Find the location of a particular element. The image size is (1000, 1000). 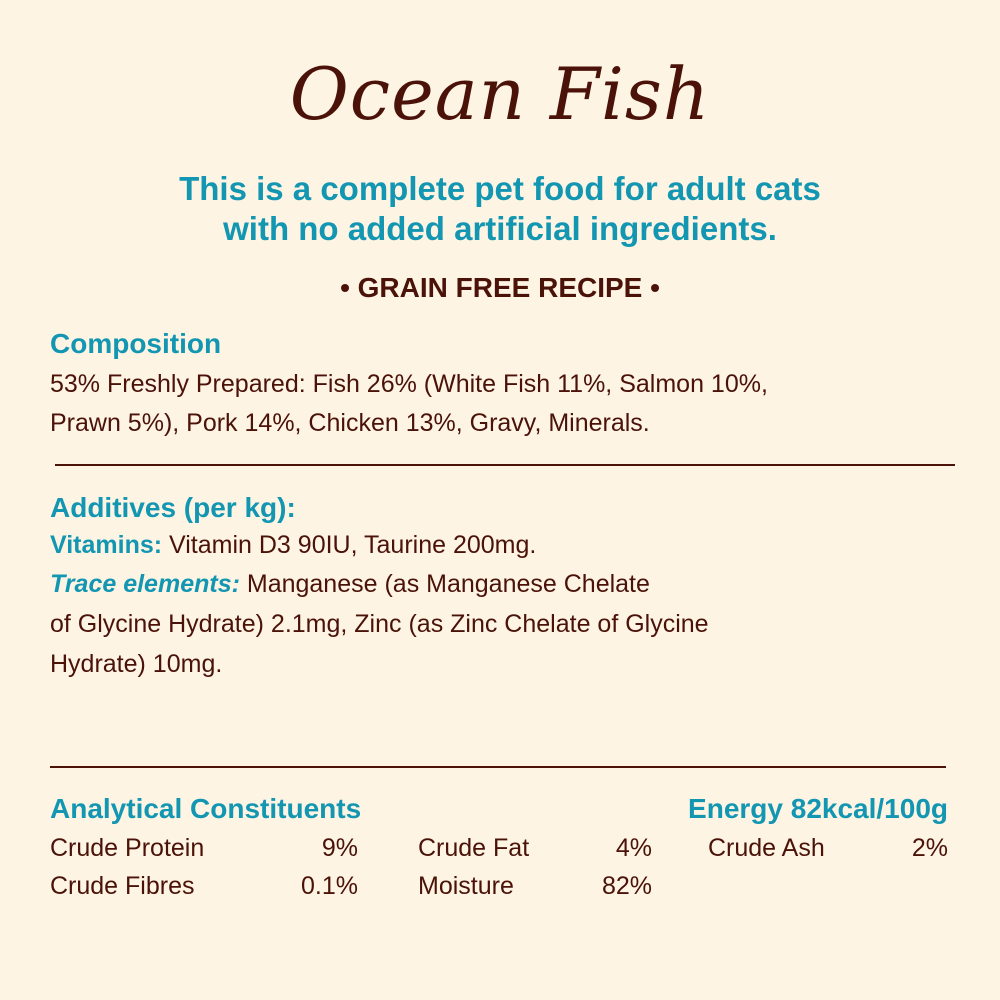

constituent-value: 4% is located at coordinates (633, 848).